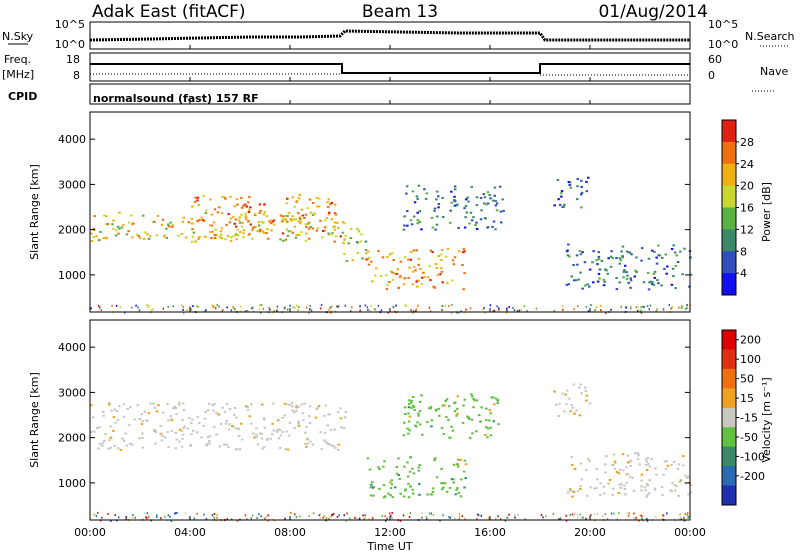 This screenshot has width=800, height=554. I want to click on colorbar-tick-label: 20, so click(747, 186).